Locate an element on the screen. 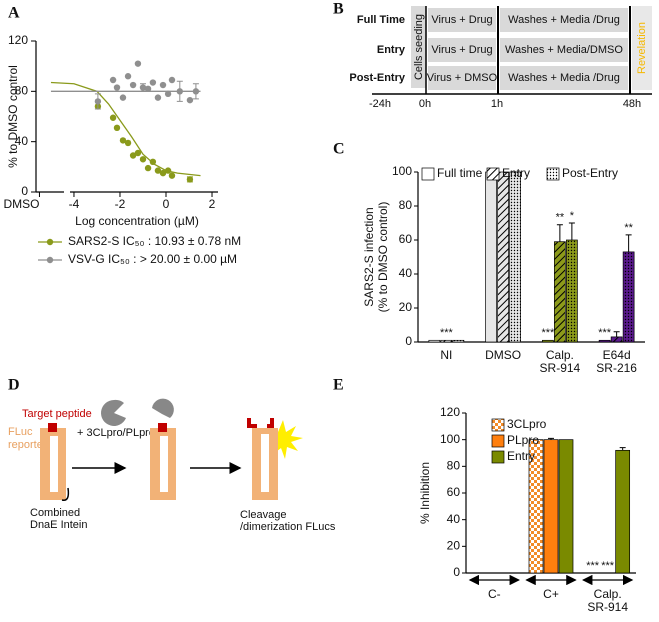 The width and height of the screenshot is (659, 622). x-tick-label: 2 is located at coordinates (212, 204).